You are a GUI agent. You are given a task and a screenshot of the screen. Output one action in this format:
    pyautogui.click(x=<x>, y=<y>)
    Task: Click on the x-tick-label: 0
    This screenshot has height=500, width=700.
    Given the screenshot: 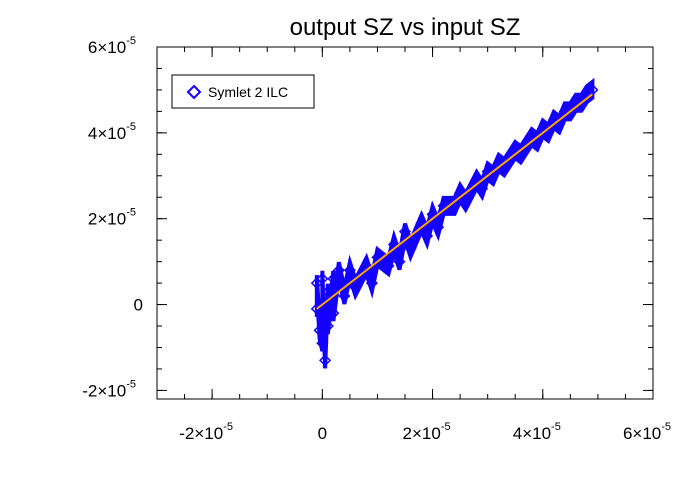 What is the action you would take?
    pyautogui.click(x=322, y=433)
    